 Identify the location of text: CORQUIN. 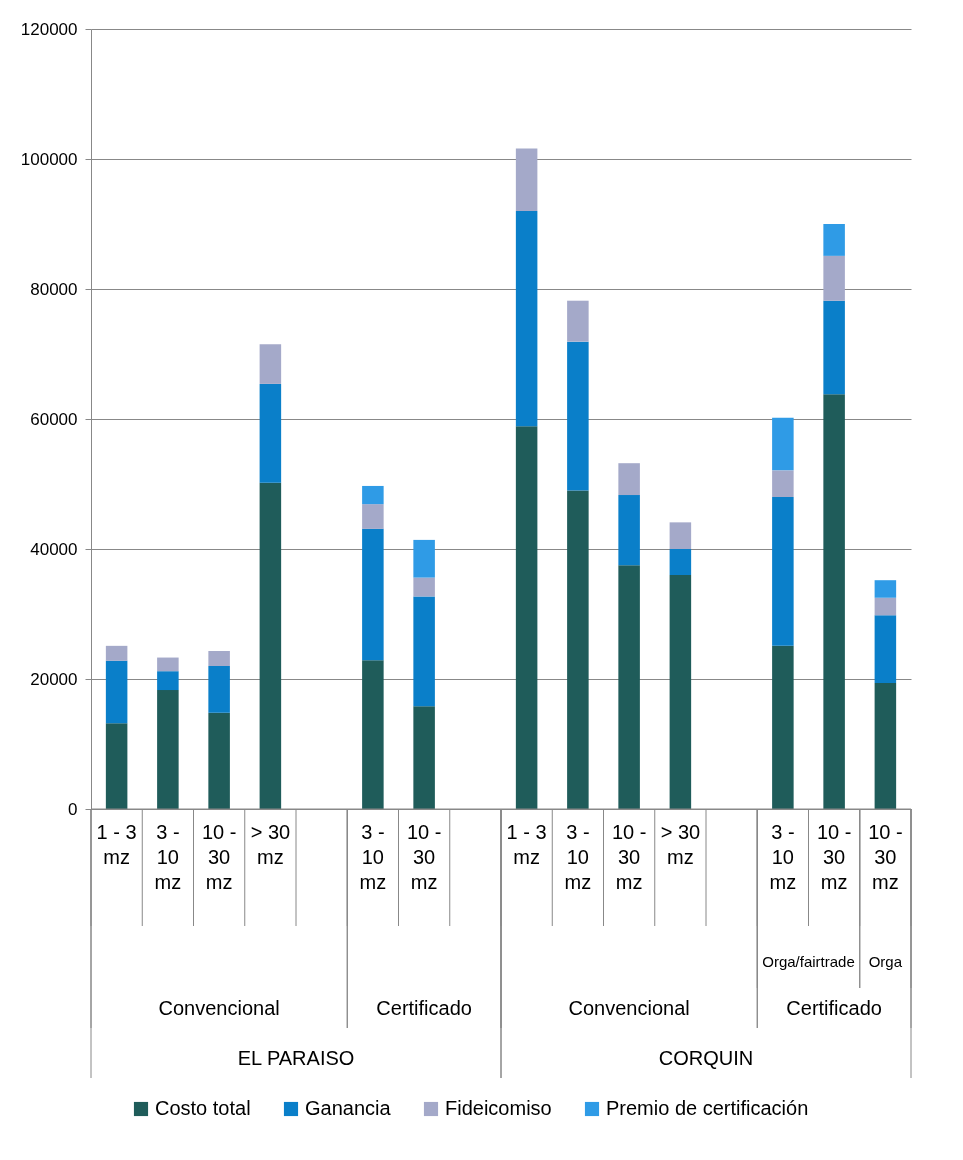
(706, 1058).